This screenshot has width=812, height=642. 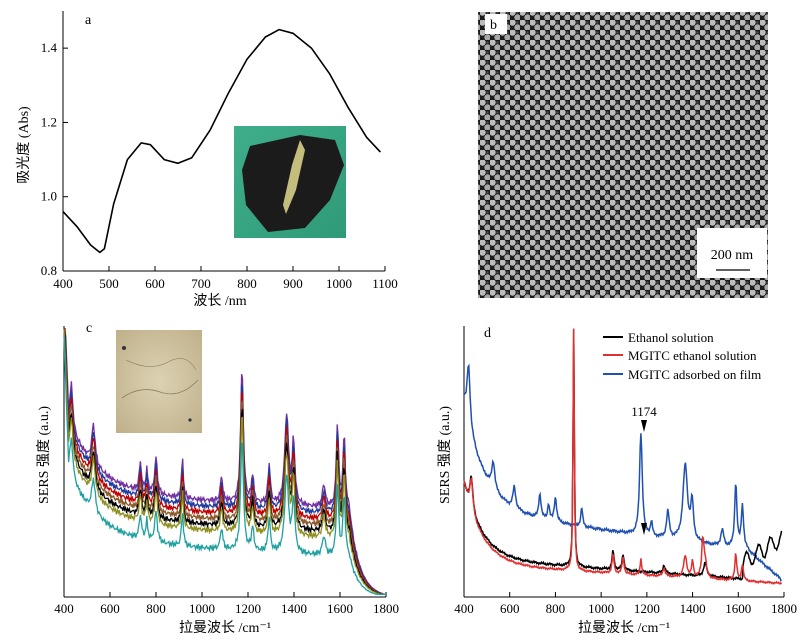 I want to click on panel-a-x-tick-label: 500, so click(x=109, y=283).